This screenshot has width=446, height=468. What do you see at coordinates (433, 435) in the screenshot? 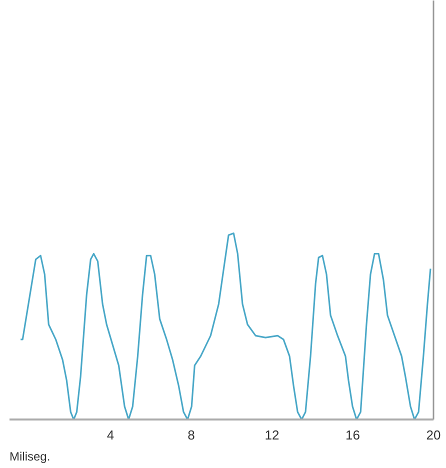
I see `x-tick-label: 20` at bounding box center [433, 435].